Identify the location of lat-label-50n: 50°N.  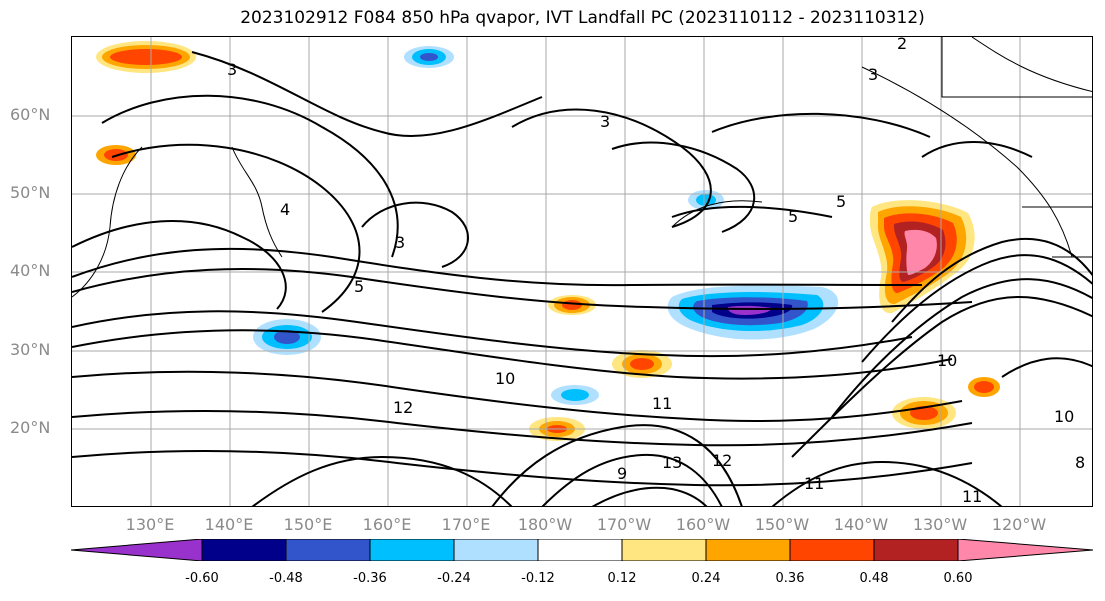
(30, 192).